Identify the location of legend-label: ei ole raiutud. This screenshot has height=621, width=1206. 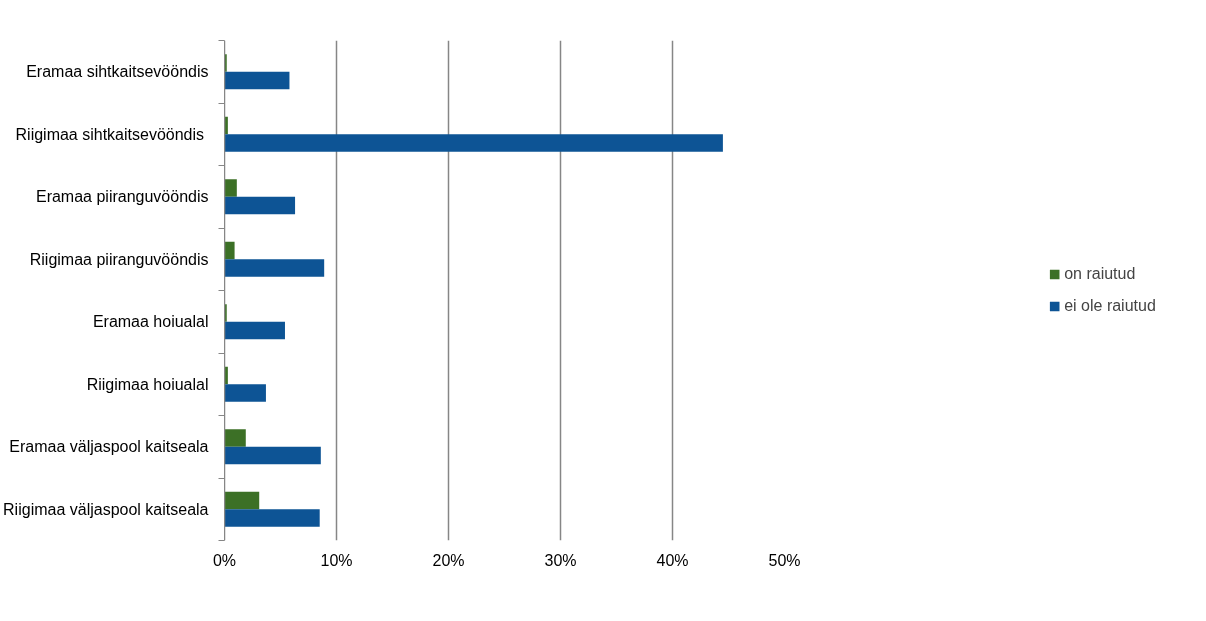
(1110, 306).